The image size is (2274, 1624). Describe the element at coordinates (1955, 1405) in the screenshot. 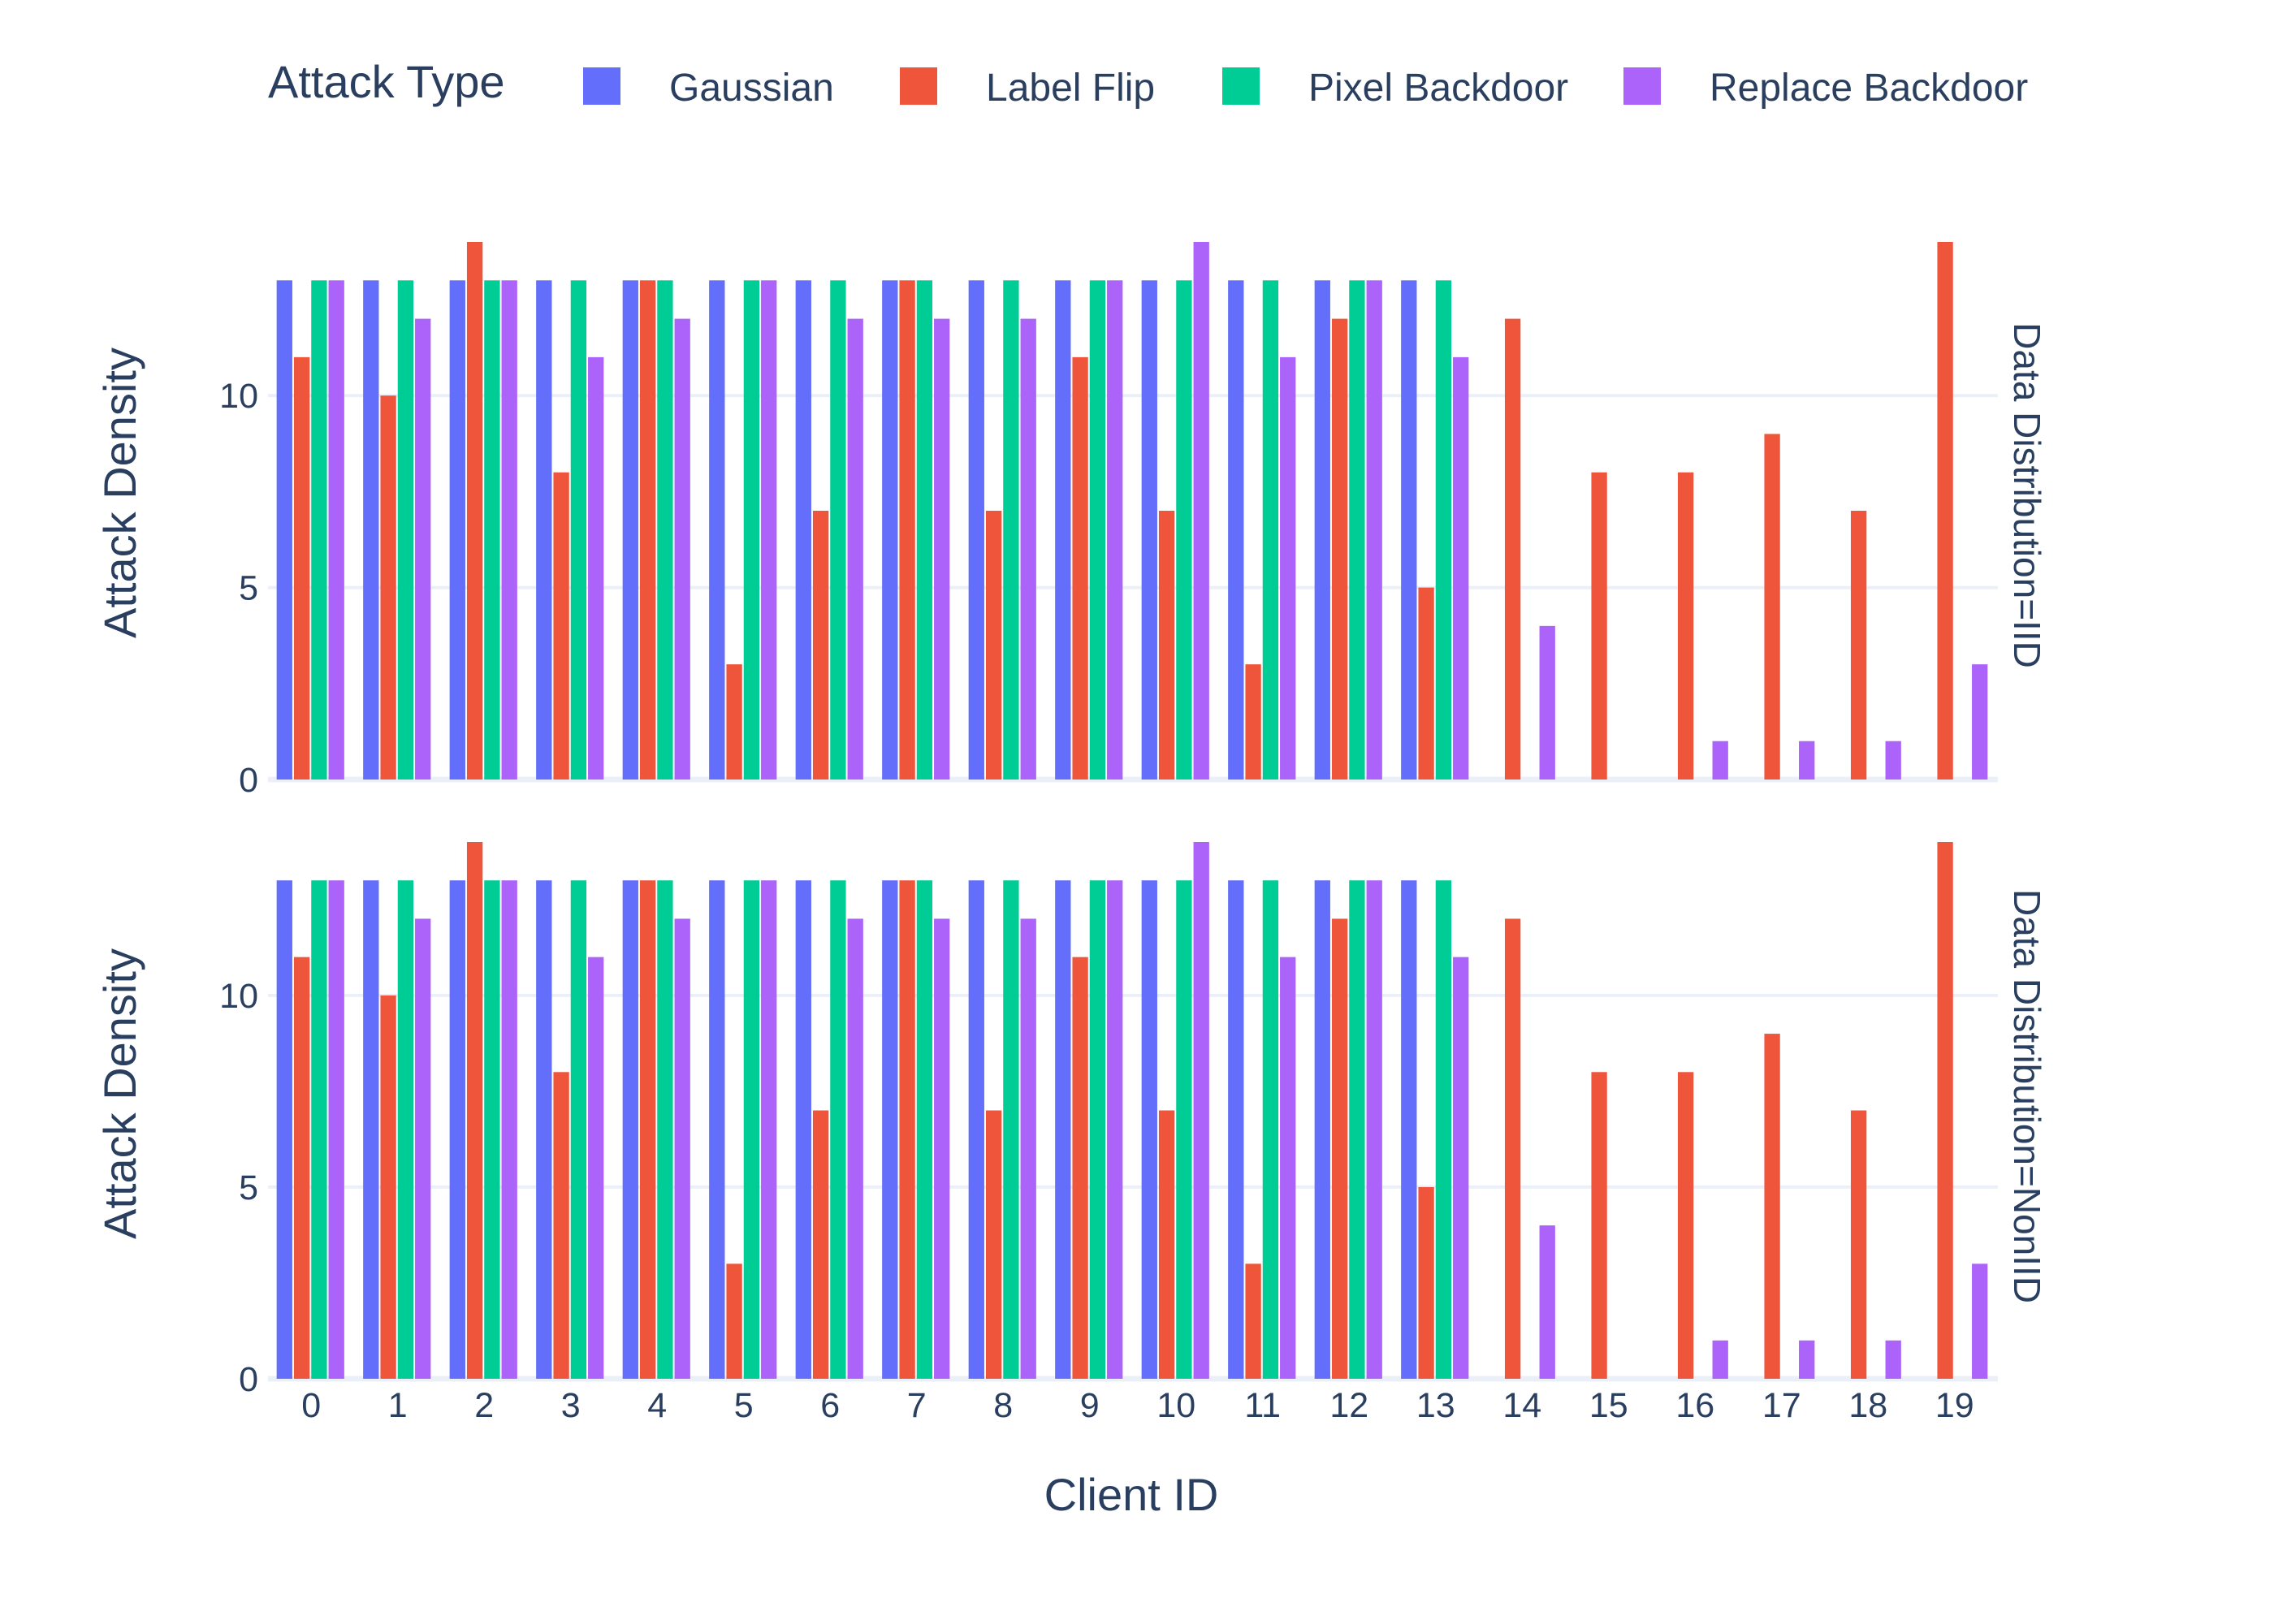

I see `x-tick-label: 19` at that location.